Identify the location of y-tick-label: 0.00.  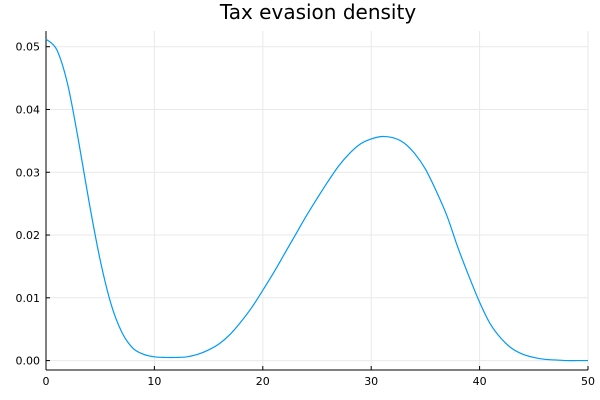
(28, 361).